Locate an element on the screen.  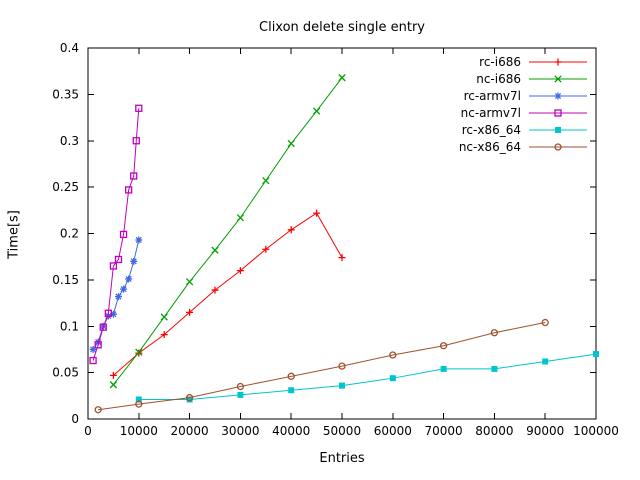
series-line-rc-armv7l is located at coordinates (116, 294).